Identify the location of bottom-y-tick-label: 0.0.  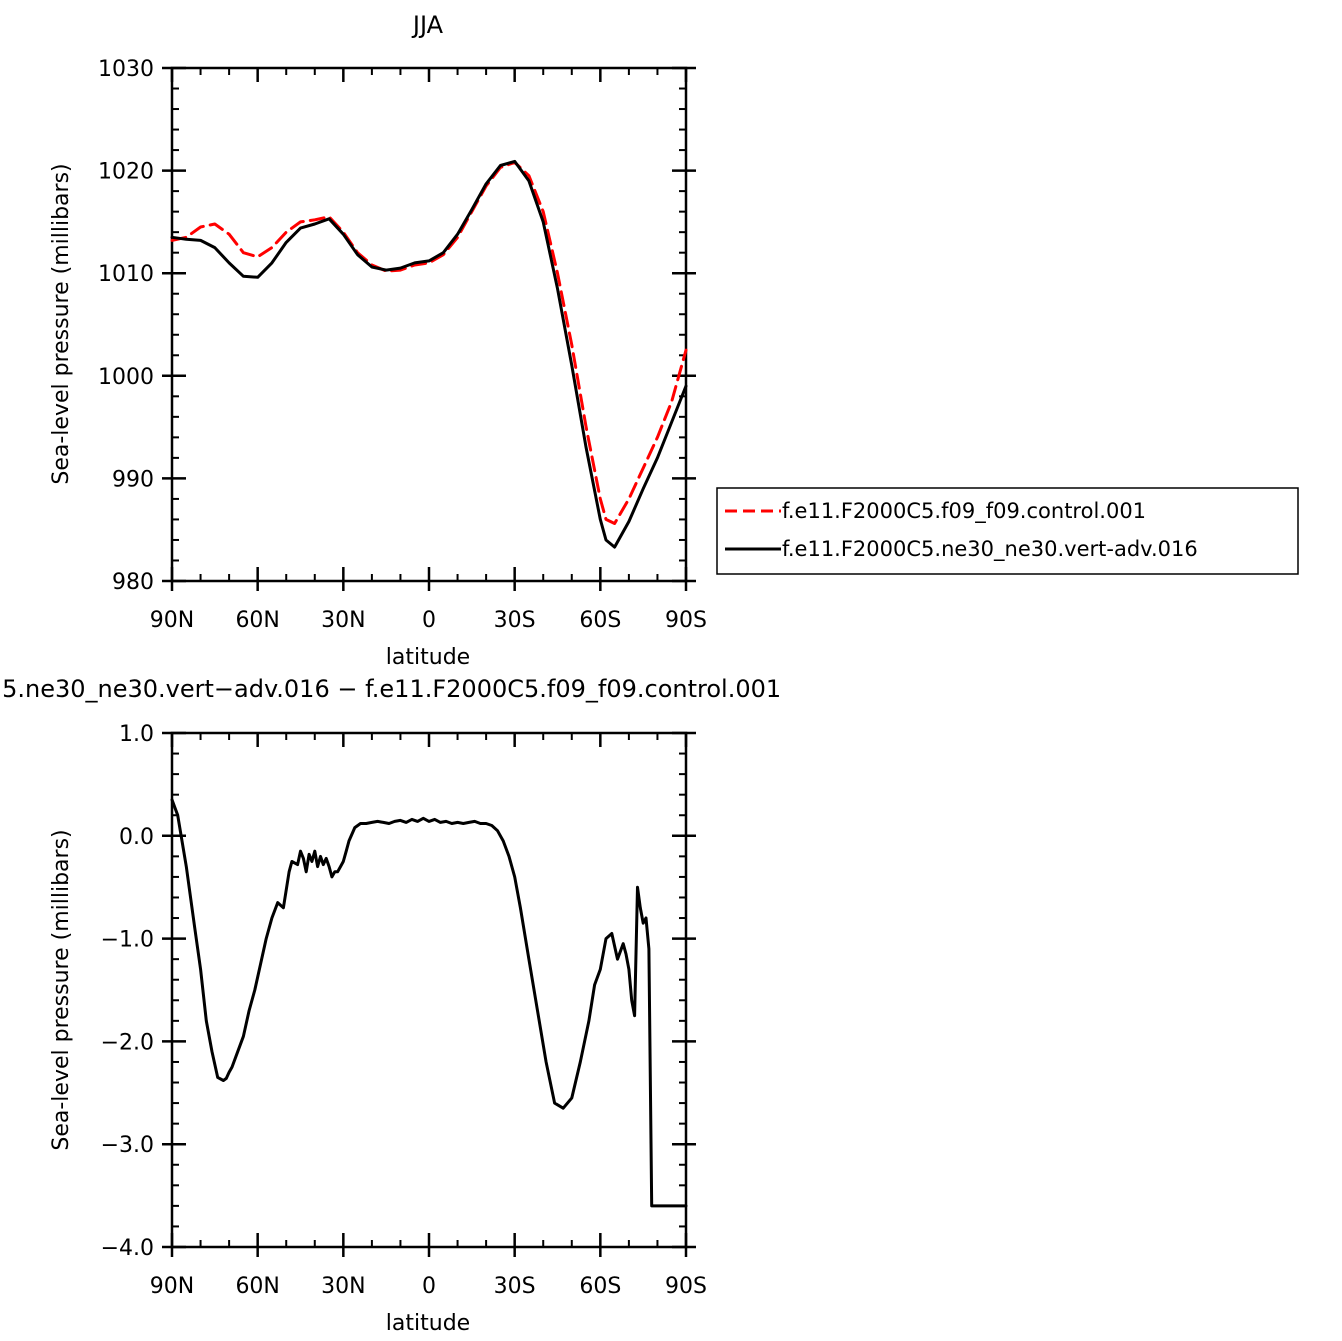
(136, 837).